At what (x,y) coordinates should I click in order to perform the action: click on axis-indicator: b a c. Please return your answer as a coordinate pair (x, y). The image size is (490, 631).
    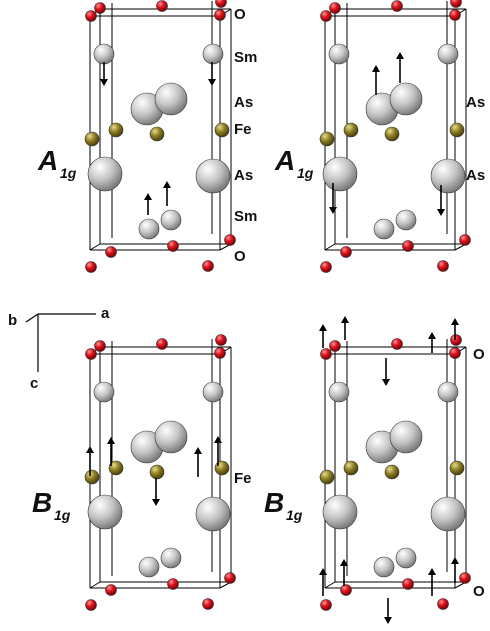
    Looking at the image, I should click on (59, 348).